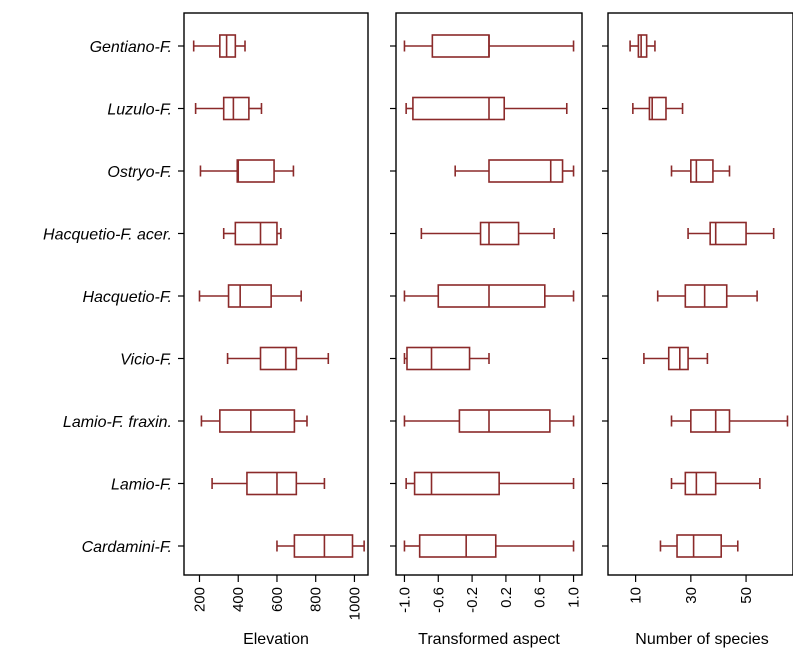  I want to click on elevation-axis-label: Elevation, so click(276, 639).